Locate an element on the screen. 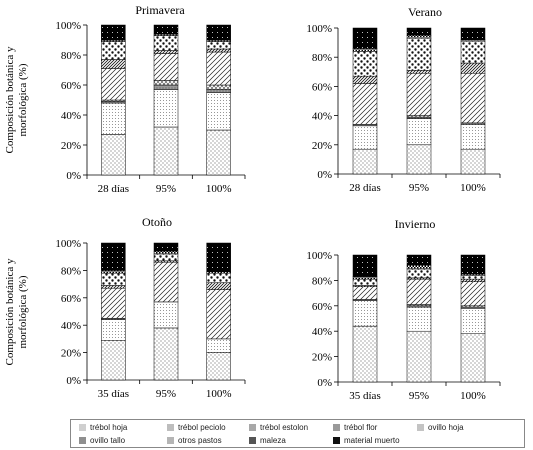  legend-item: ovillo hoja is located at coordinates (440, 427).